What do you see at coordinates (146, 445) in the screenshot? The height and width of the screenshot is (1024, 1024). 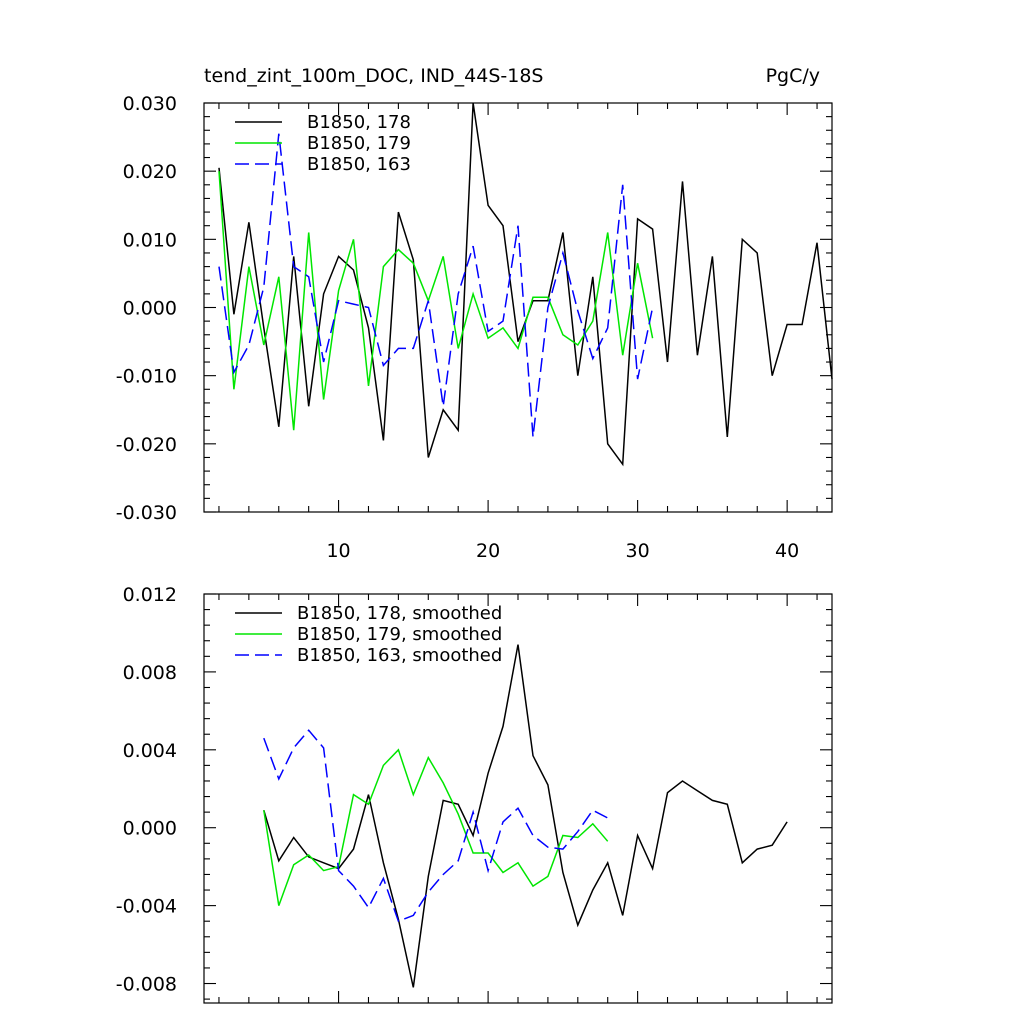 I see `y-tick-label: -0.020` at bounding box center [146, 445].